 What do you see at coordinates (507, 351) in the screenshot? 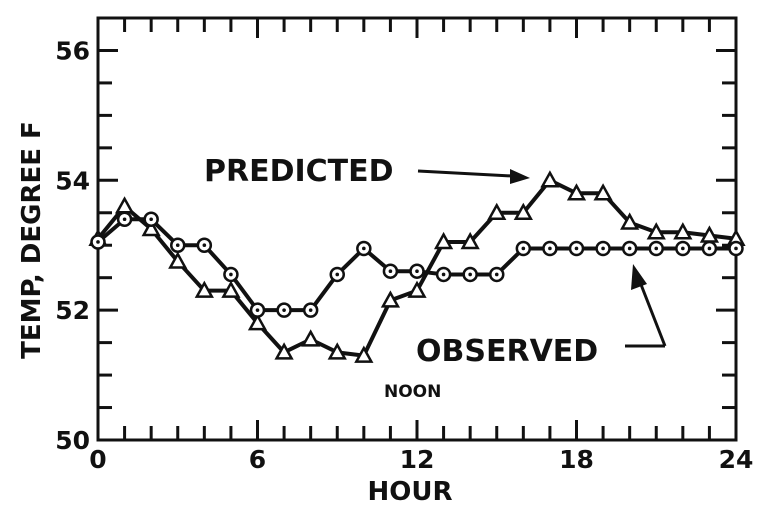
I see `observed-annotation: OBSERVED` at bounding box center [507, 351].